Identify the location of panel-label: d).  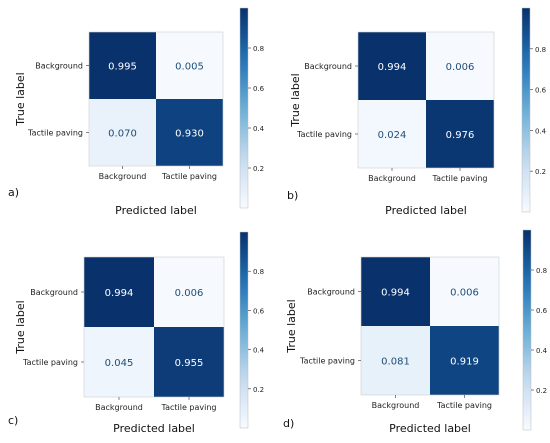
(288, 423).